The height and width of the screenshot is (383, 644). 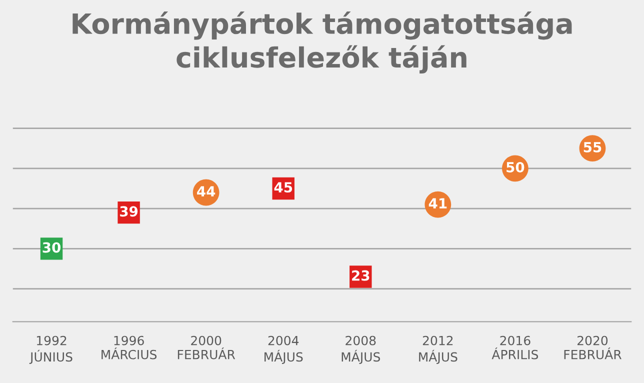 I want to click on data-label: 50, so click(x=515, y=167).